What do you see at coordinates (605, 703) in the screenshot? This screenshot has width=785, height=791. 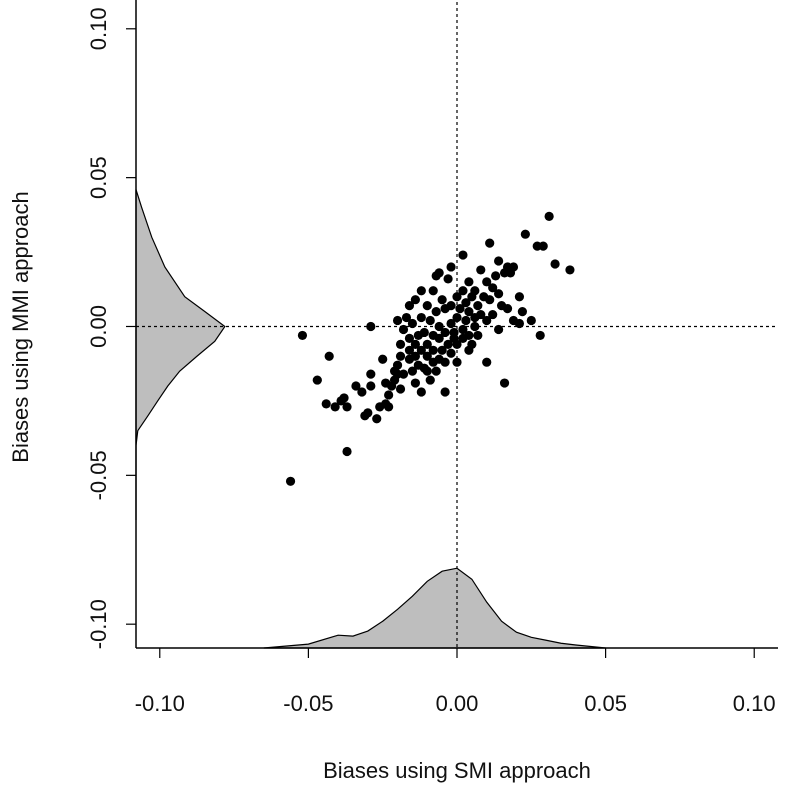 I see `x-tick-label: 0.05` at bounding box center [605, 703].